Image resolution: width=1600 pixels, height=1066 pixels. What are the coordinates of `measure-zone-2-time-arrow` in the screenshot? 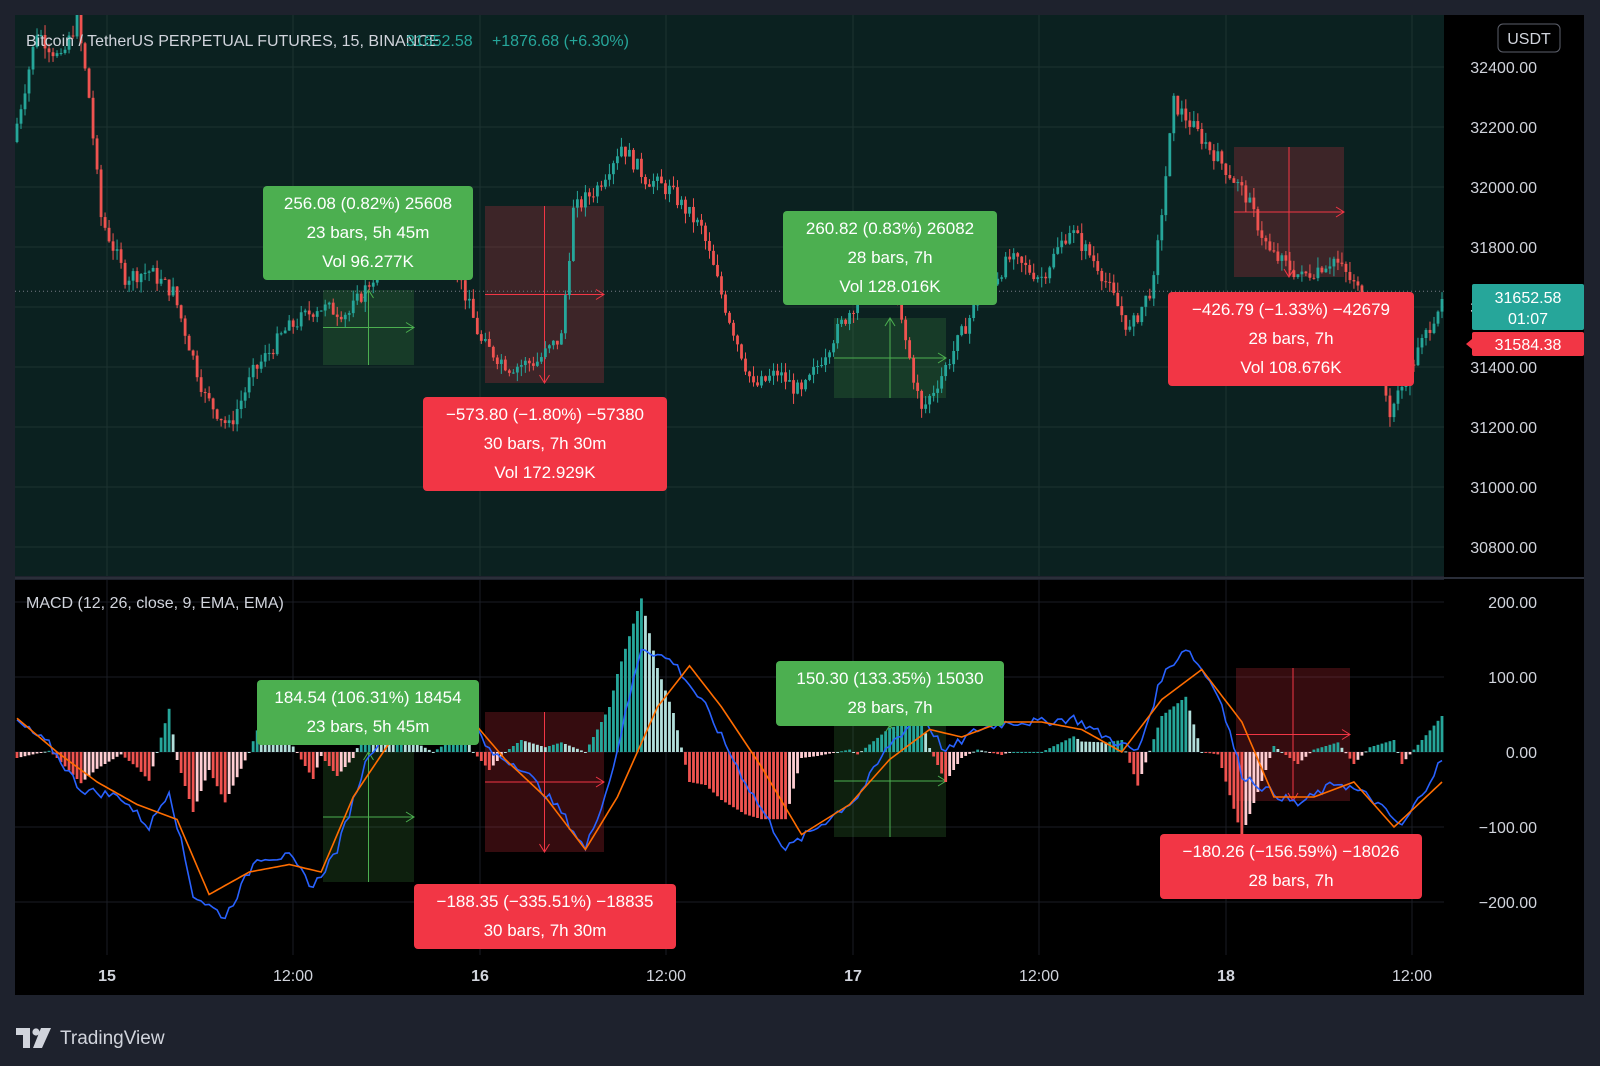 It's located at (600, 294).